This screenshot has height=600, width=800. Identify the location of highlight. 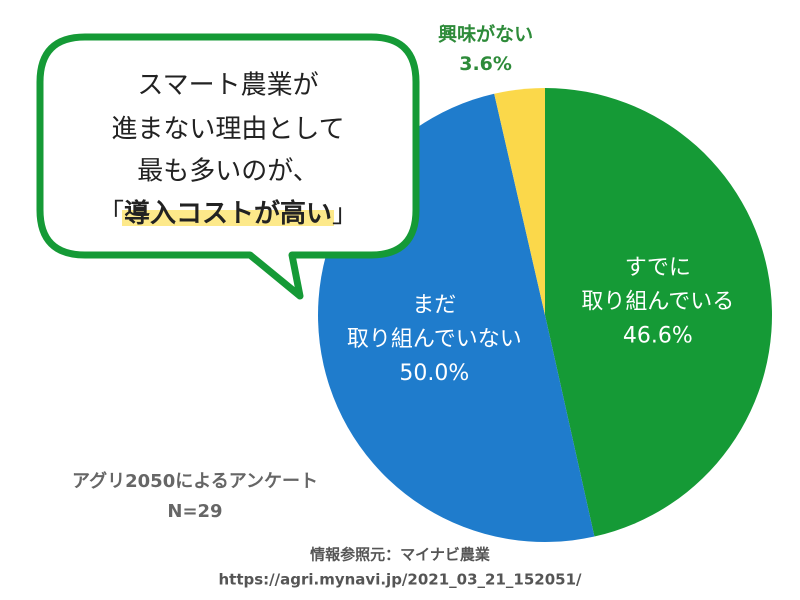
(228, 218).